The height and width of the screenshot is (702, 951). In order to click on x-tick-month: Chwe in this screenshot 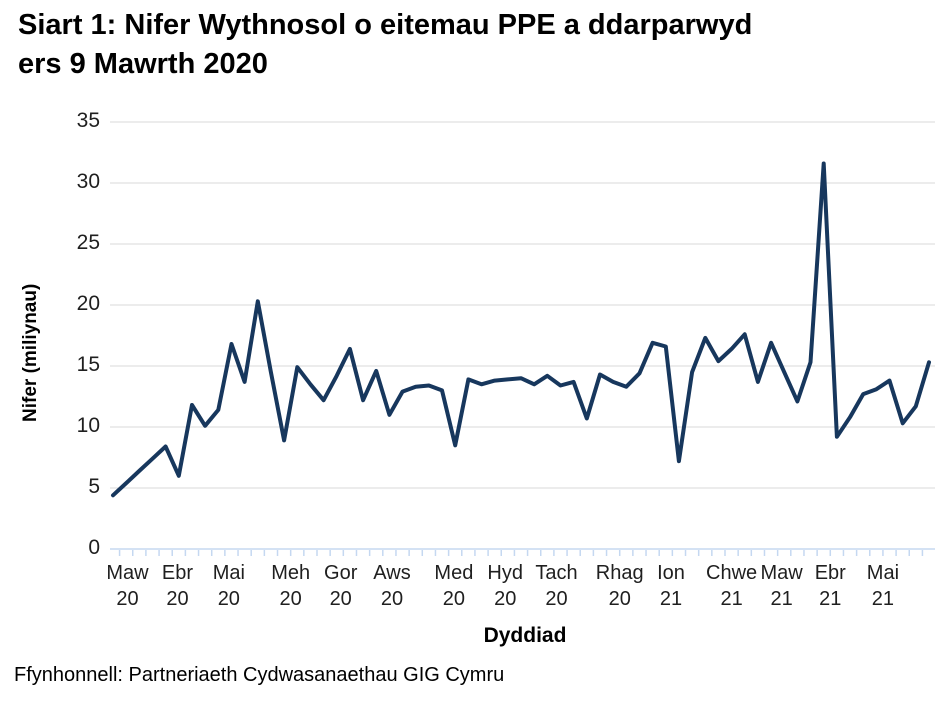, I will do `click(732, 573)`.